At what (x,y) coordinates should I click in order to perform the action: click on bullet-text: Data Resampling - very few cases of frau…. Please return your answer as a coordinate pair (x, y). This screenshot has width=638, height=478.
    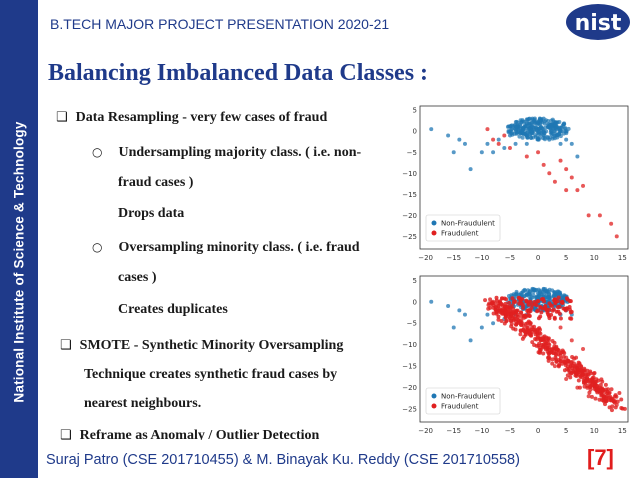
    Looking at the image, I should click on (201, 117).